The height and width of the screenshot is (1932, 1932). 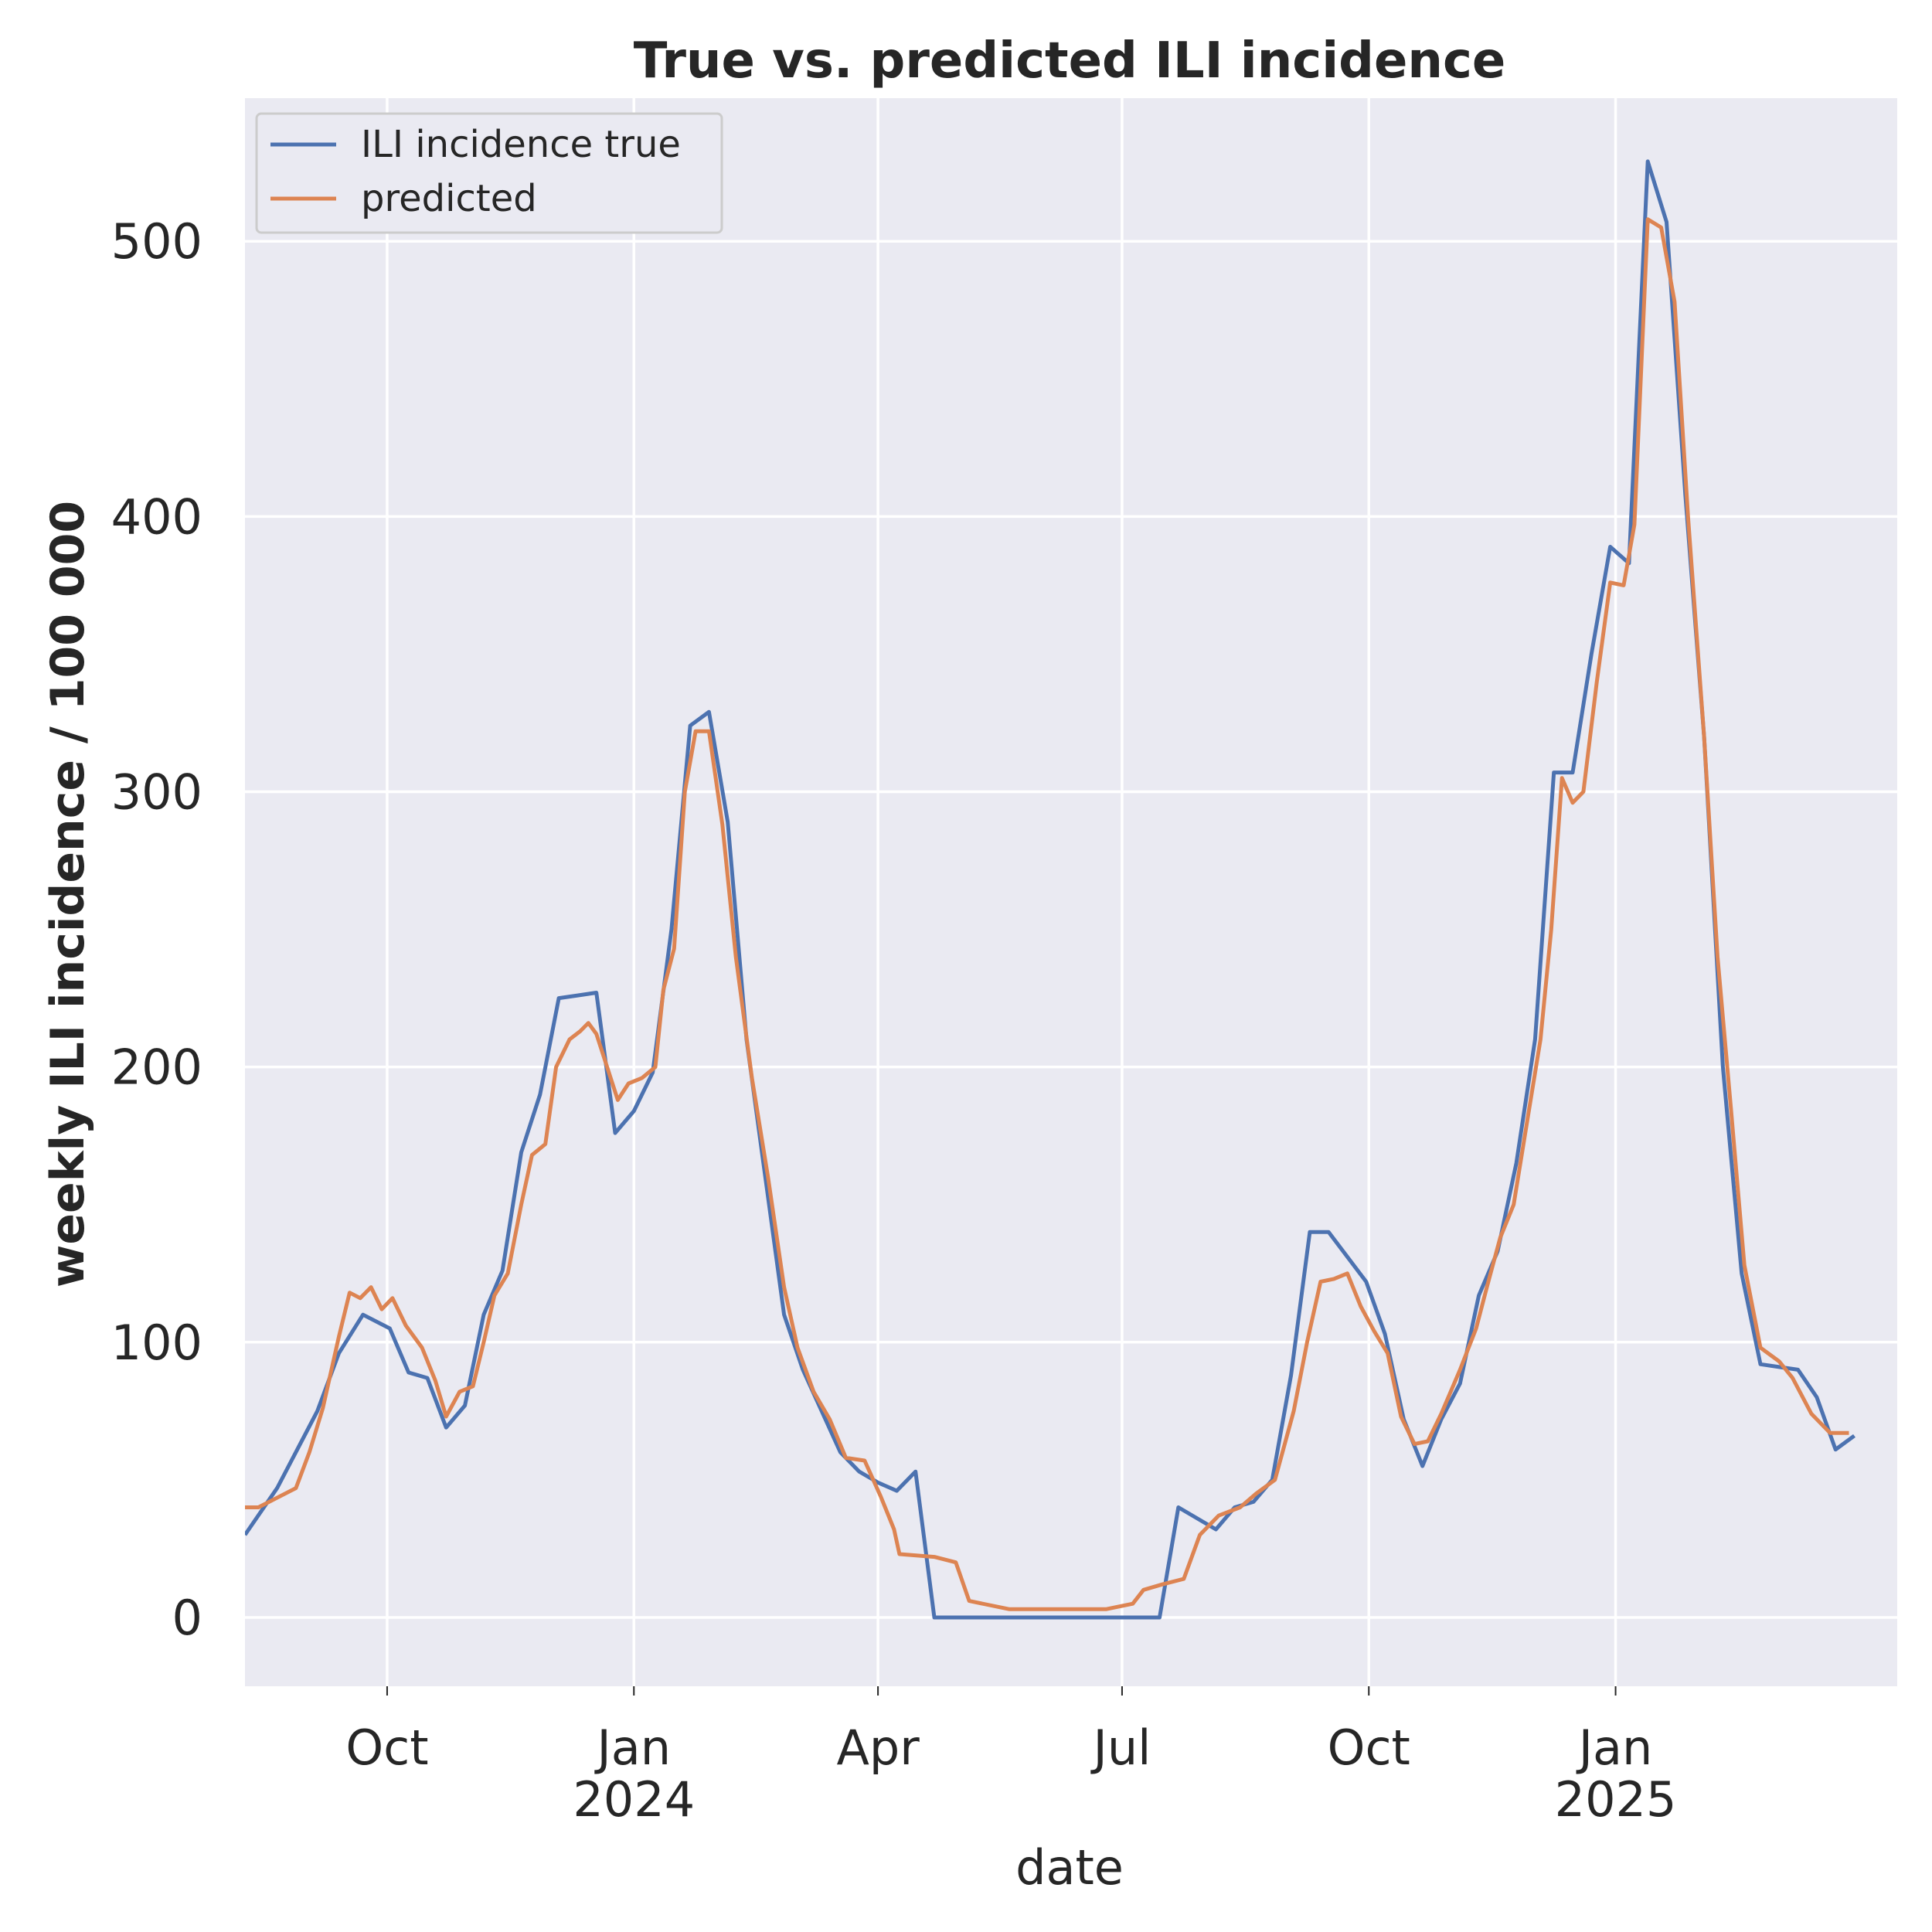 What do you see at coordinates (157, 517) in the screenshot?
I see `y-tick-label: 400` at bounding box center [157, 517].